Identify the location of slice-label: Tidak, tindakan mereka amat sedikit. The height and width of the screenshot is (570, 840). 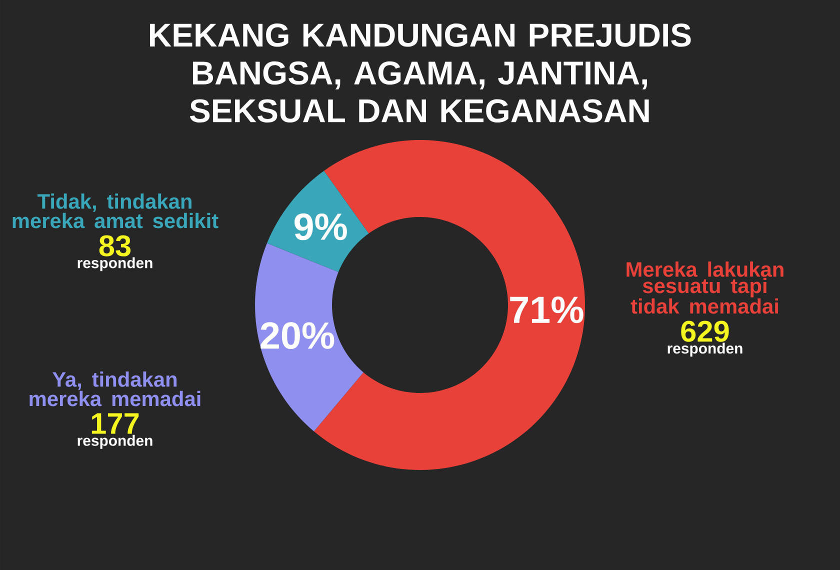
(115, 211).